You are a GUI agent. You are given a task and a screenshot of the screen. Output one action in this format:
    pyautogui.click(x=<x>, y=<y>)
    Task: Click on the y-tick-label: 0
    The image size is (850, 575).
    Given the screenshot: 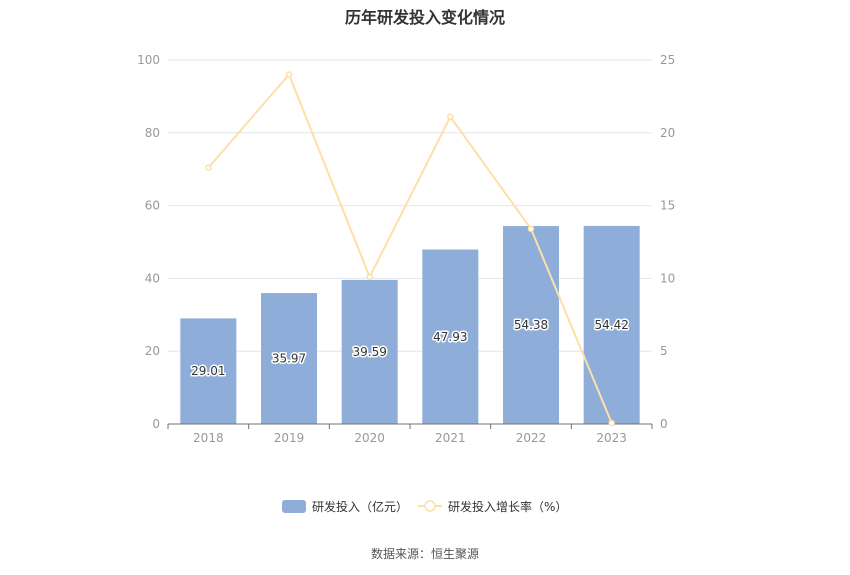 What is the action you would take?
    pyautogui.click(x=156, y=424)
    